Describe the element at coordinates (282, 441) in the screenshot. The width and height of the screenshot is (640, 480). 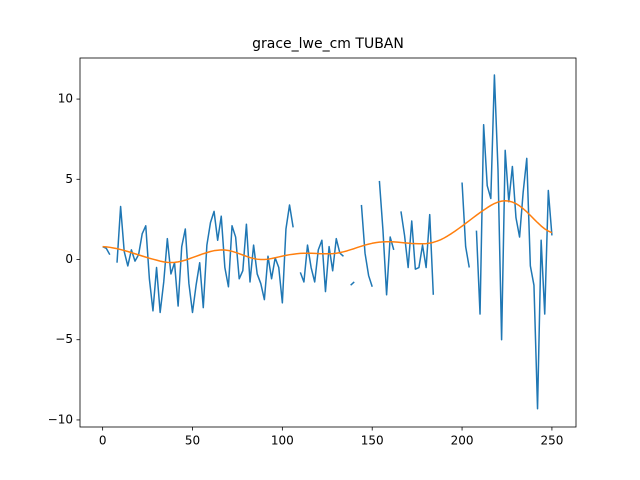
I see `x-tick-label: 100` at that location.